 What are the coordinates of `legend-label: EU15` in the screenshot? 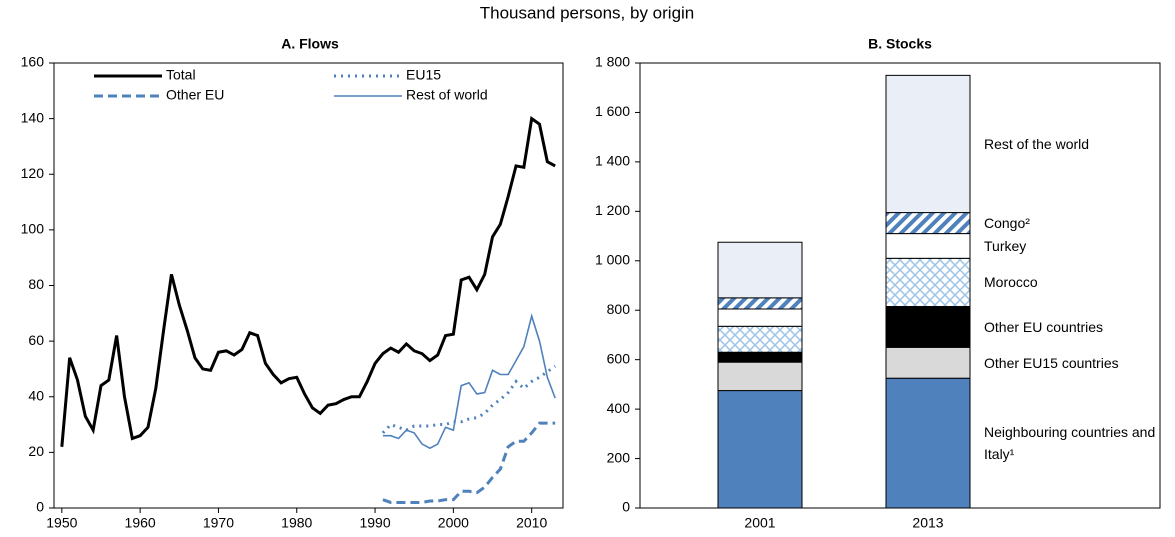 It's located at (423, 75).